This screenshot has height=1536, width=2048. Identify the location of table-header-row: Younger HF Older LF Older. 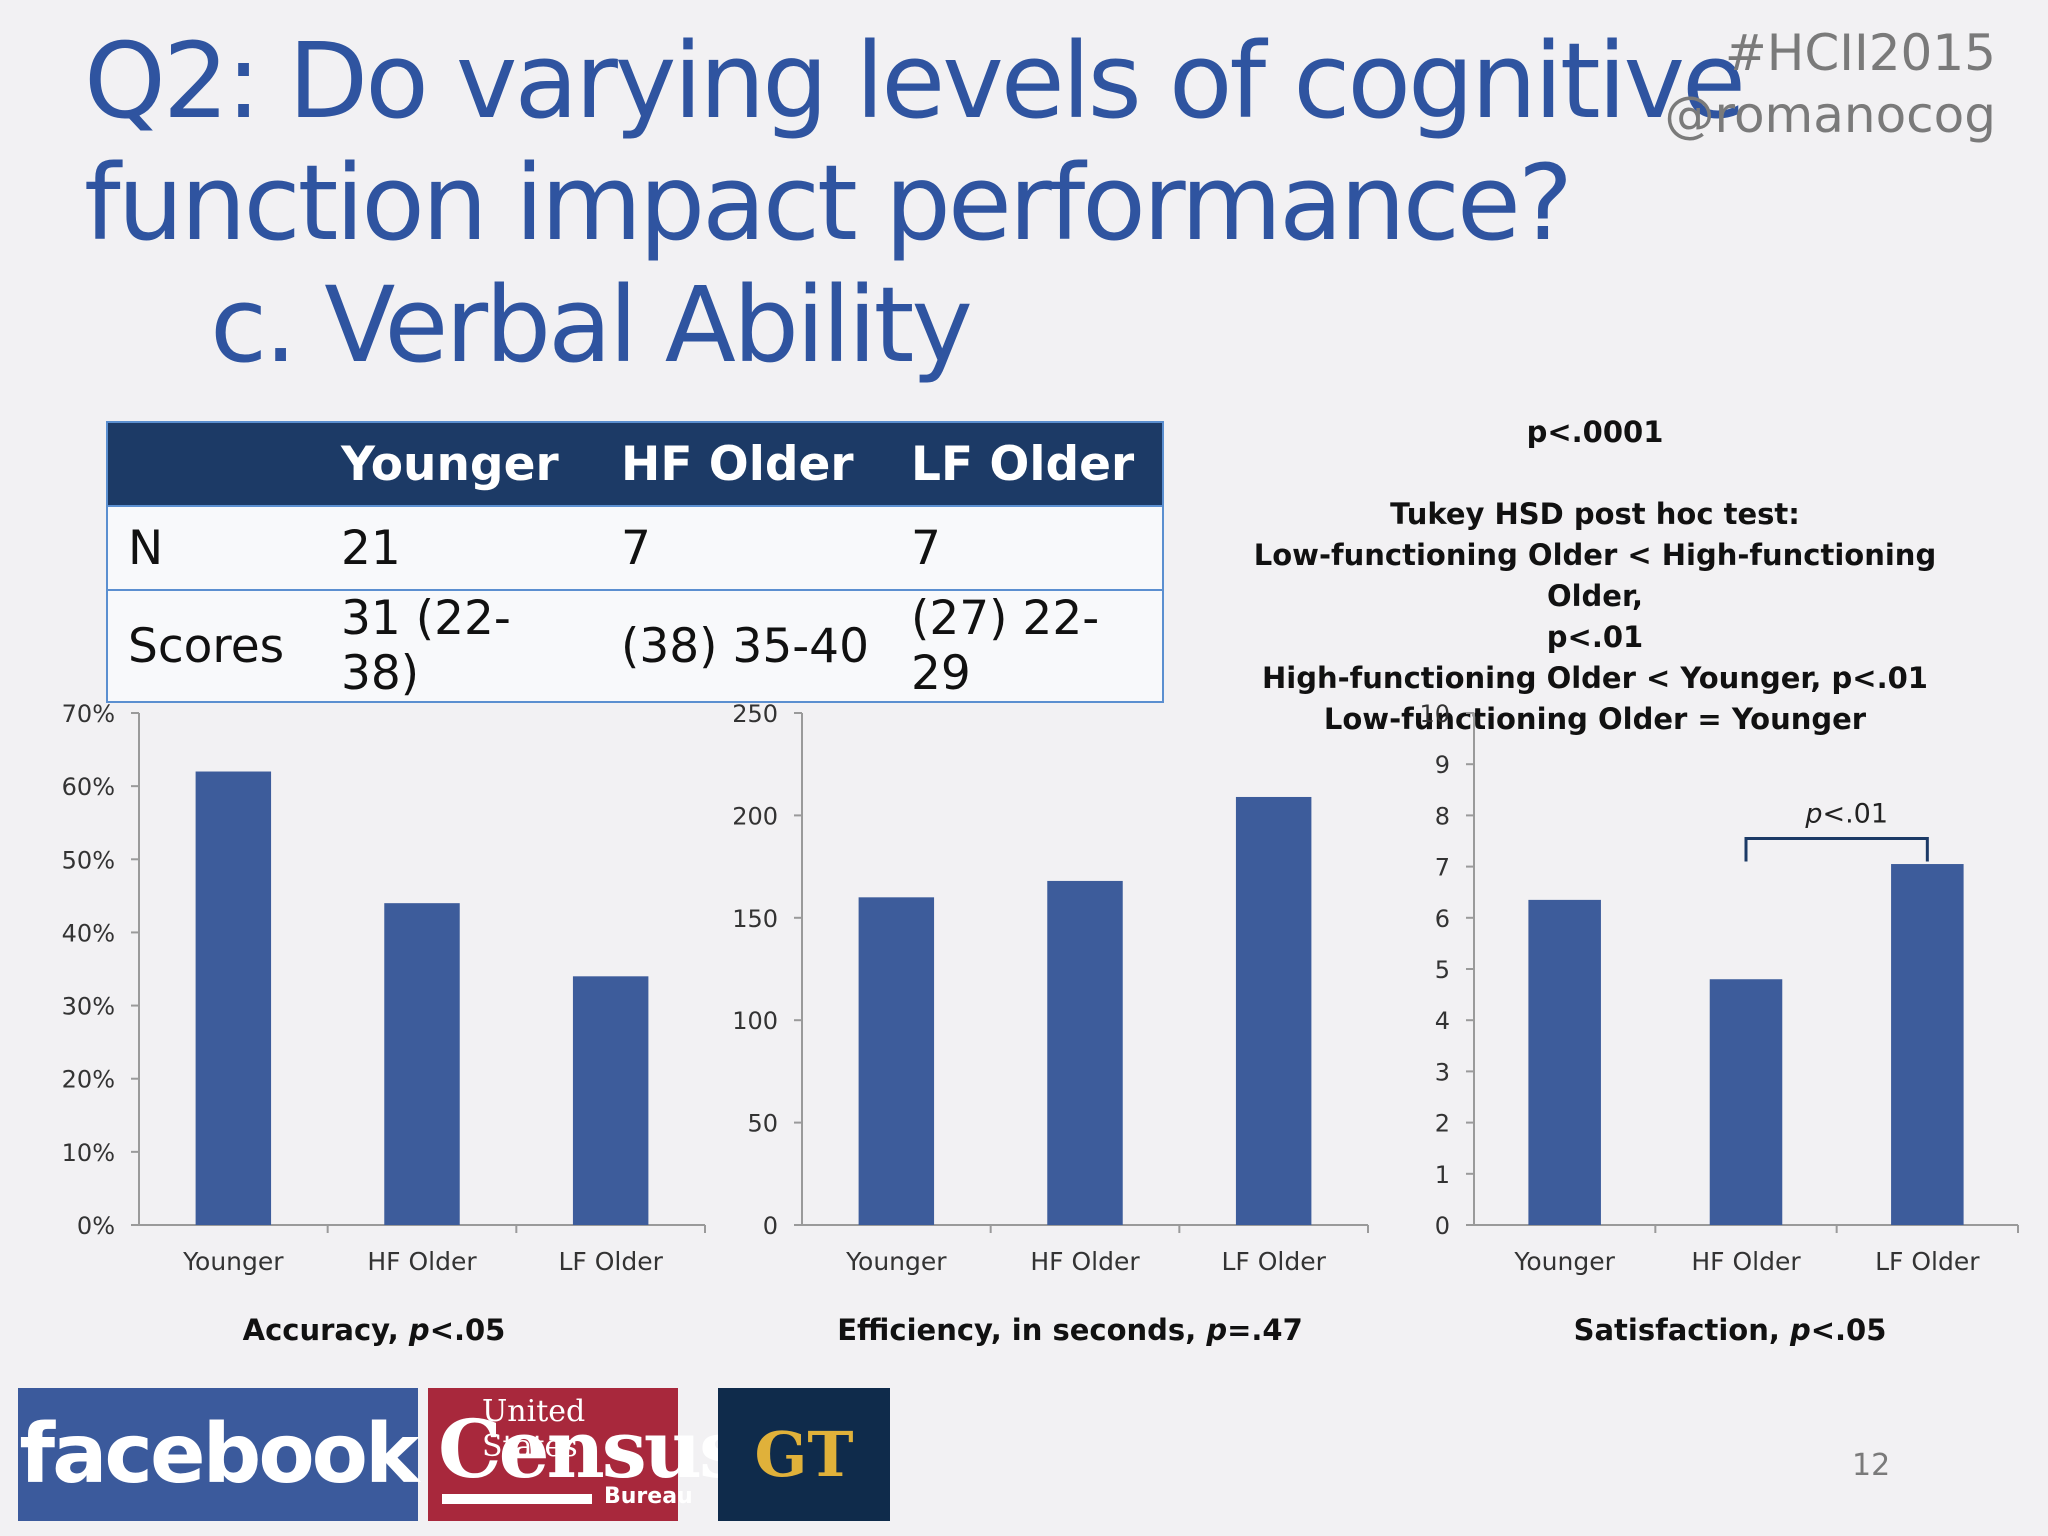
(635, 464).